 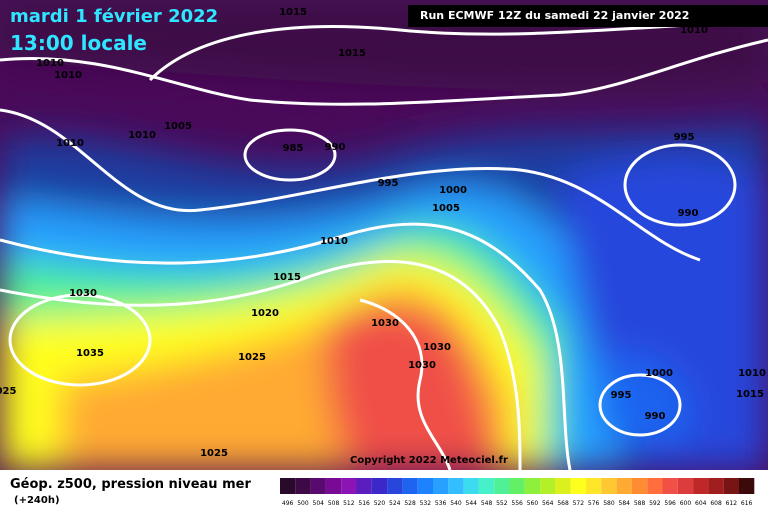 What do you see at coordinates (701, 503) in the screenshot?
I see `scale-label: 604` at bounding box center [701, 503].